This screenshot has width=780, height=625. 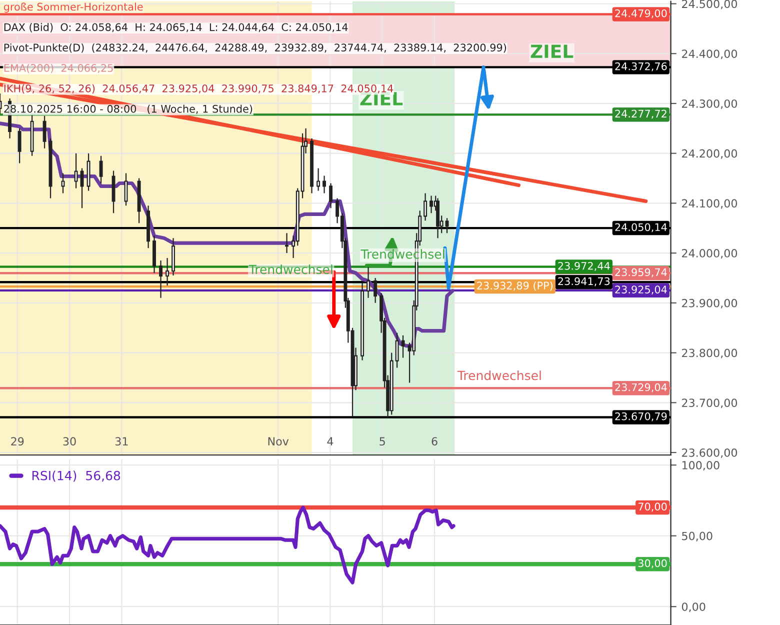 I want to click on x-tick-label: 31, so click(x=121, y=441).